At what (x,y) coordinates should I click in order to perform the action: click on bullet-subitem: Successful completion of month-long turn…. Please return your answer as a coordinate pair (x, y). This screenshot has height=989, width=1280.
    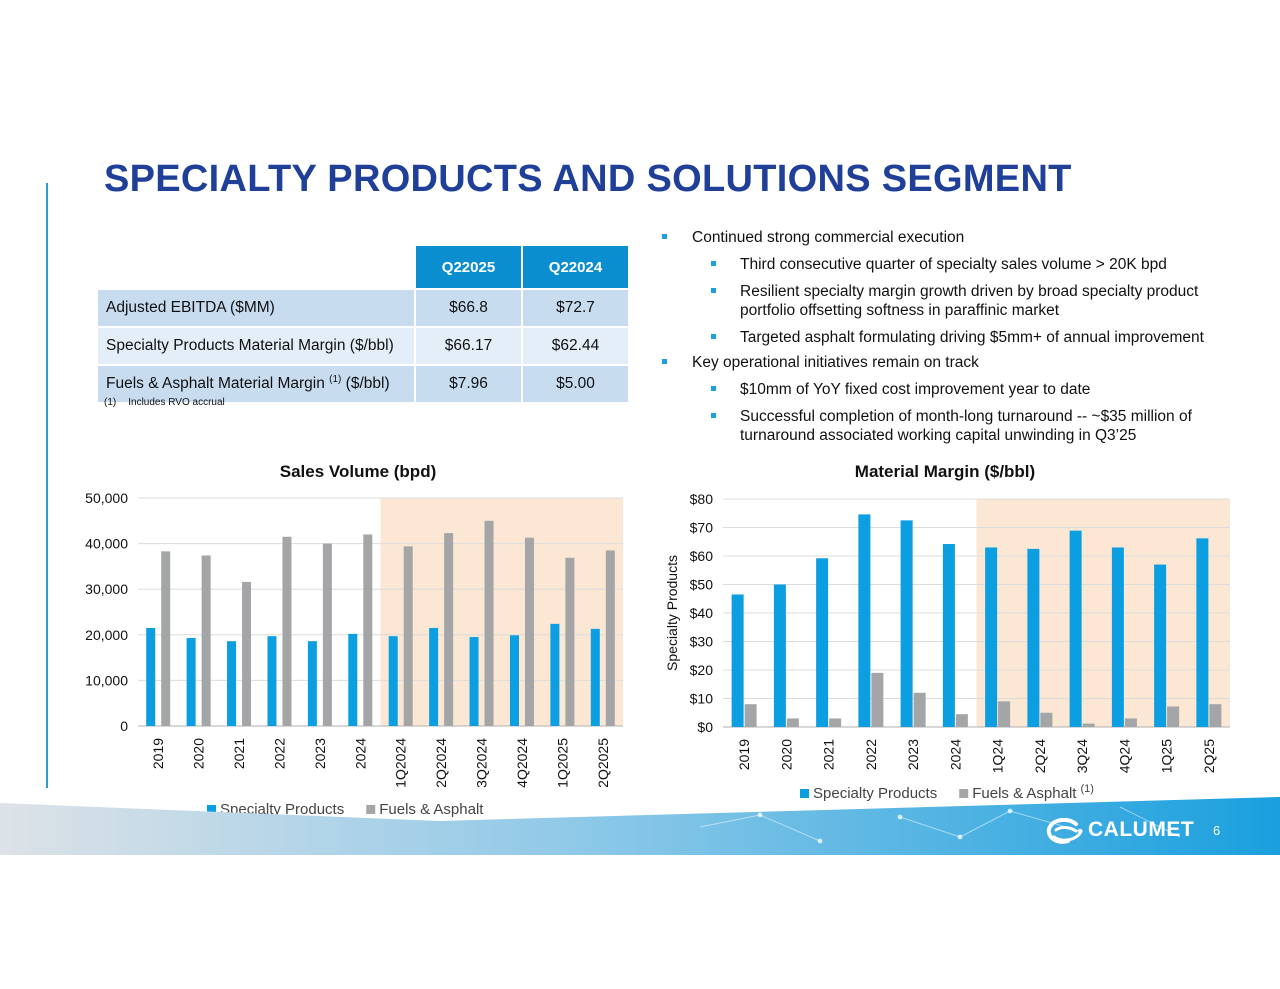
    Looking at the image, I should click on (950, 426).